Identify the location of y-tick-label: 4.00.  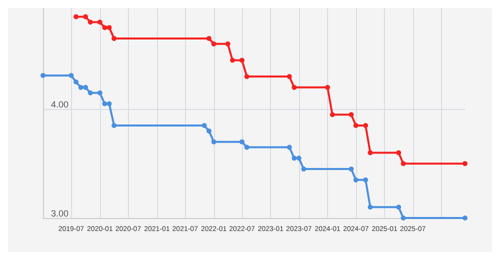
(60, 105).